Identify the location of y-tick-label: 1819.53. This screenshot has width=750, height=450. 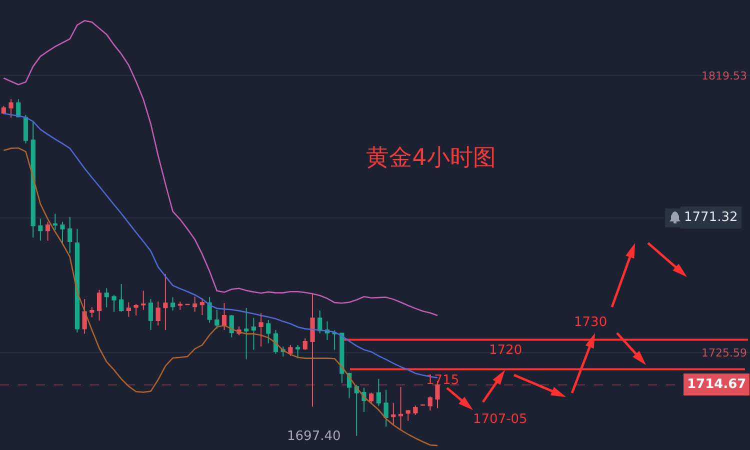
(724, 76).